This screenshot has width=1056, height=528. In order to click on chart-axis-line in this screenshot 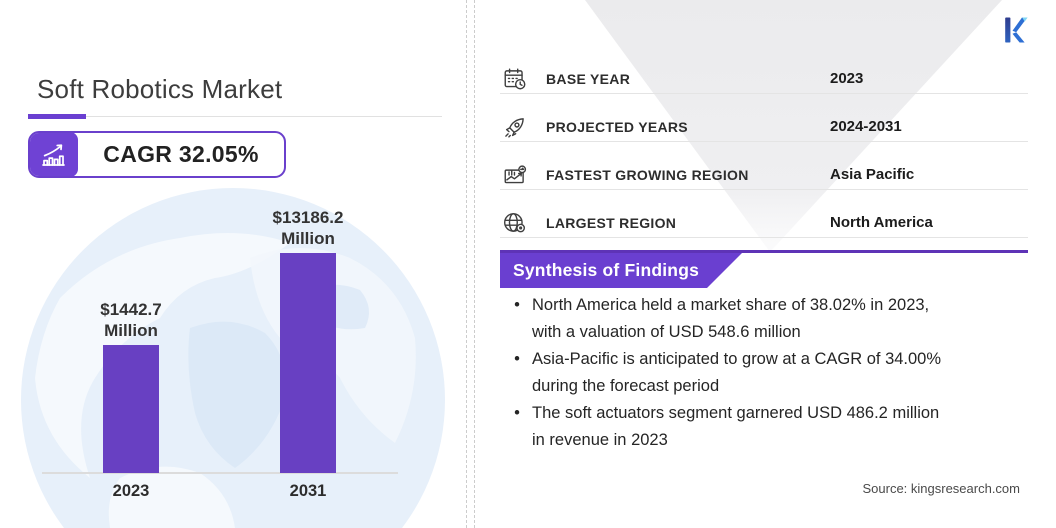, I will do `click(220, 473)`.